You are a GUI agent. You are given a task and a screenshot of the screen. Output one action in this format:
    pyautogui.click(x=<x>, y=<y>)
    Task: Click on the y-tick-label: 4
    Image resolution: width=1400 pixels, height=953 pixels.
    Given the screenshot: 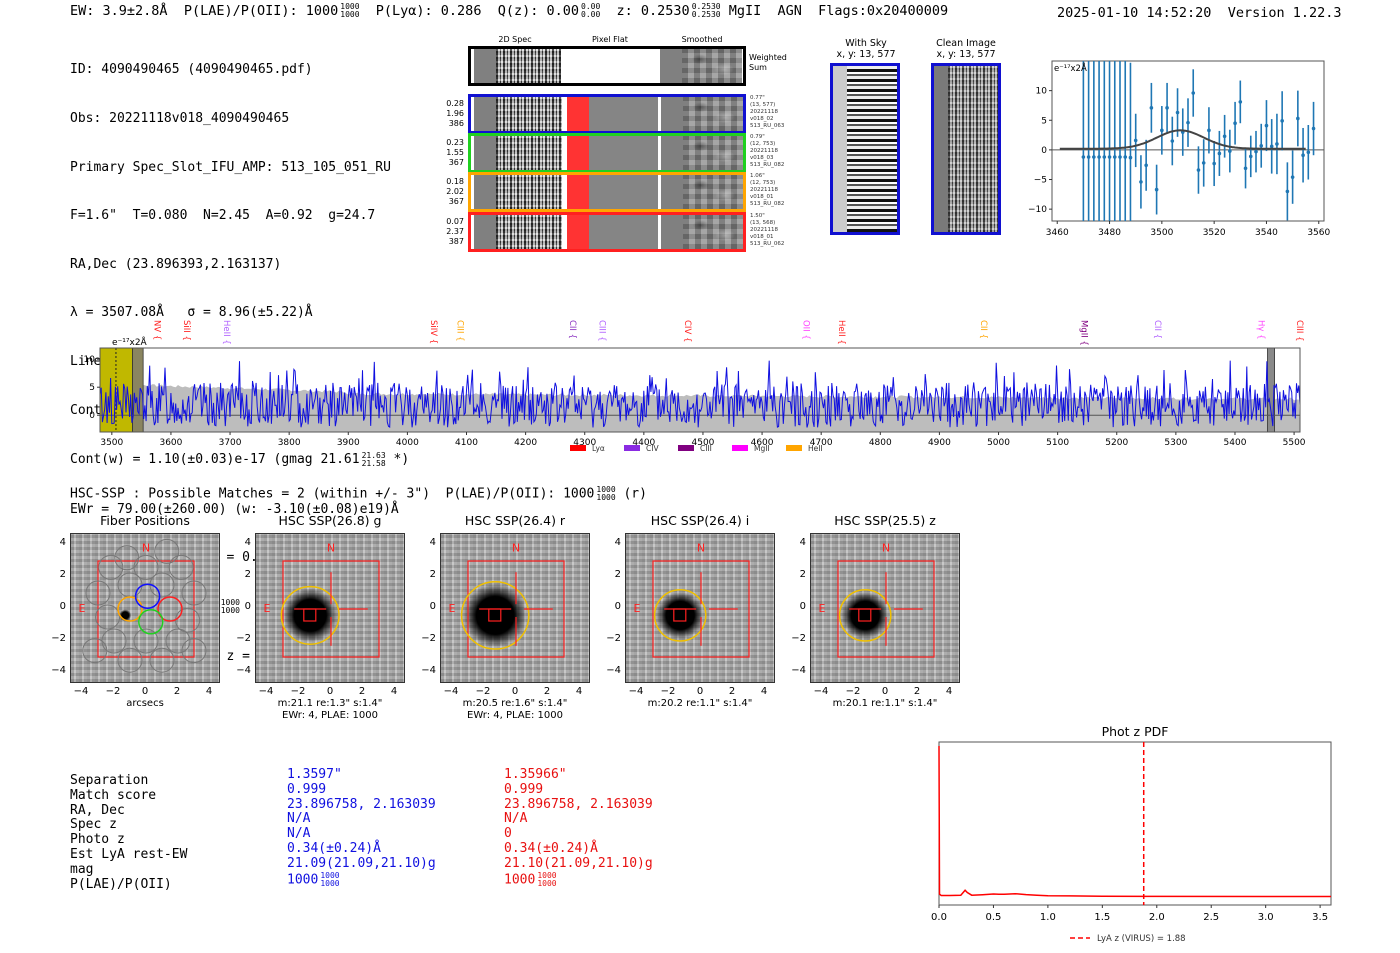 What is the action you would take?
    pyautogui.click(x=802, y=542)
    